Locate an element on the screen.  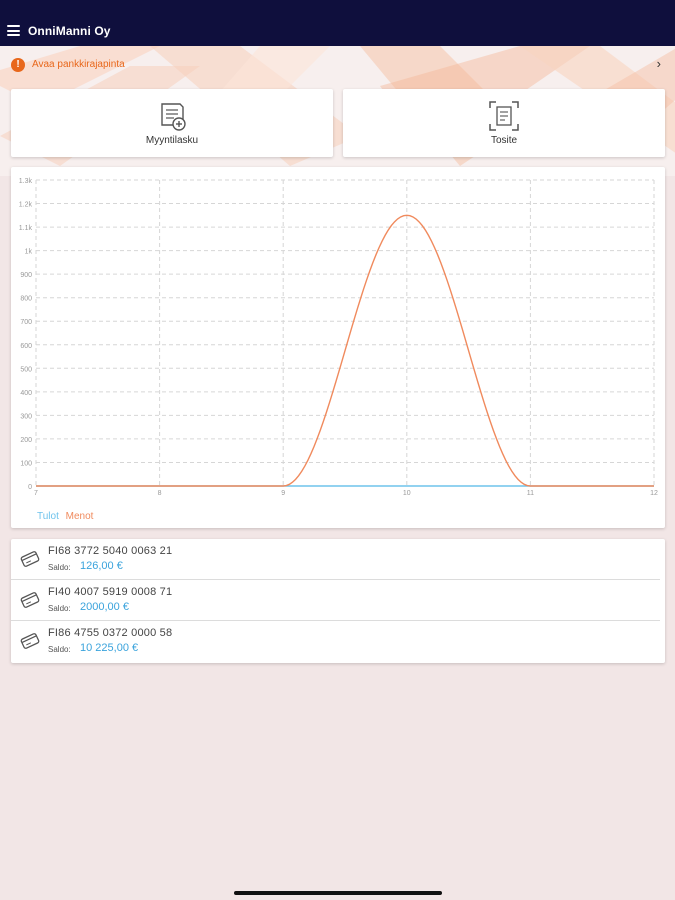
y-tick-label: 0 is located at coordinates (30, 487).